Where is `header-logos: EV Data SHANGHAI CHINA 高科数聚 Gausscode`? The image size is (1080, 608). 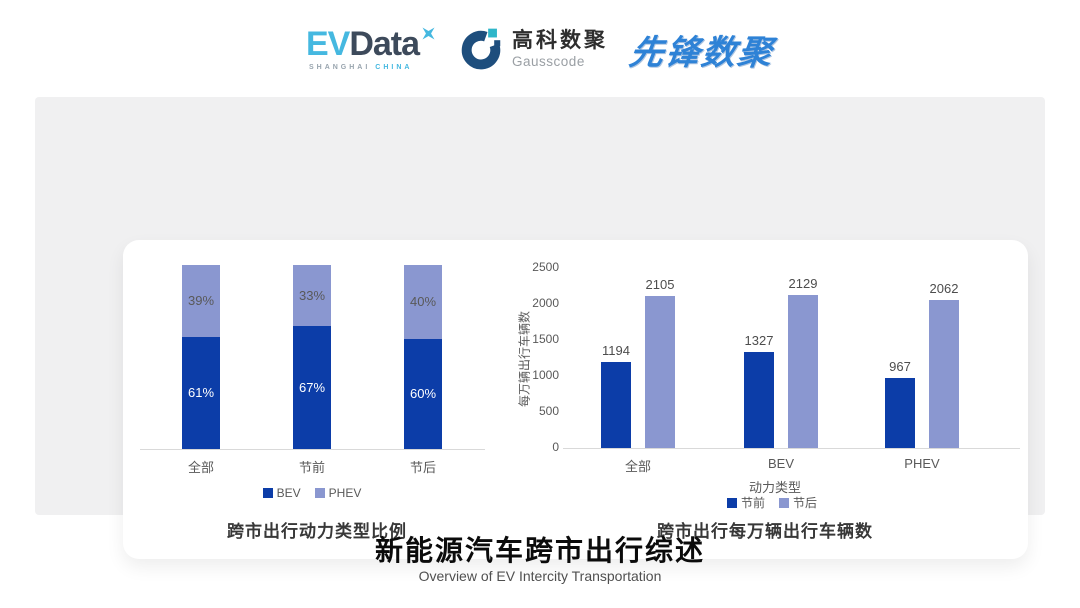 header-logos: EV Data SHANGHAI CHINA 高科数聚 Gausscode is located at coordinates (540, 49).